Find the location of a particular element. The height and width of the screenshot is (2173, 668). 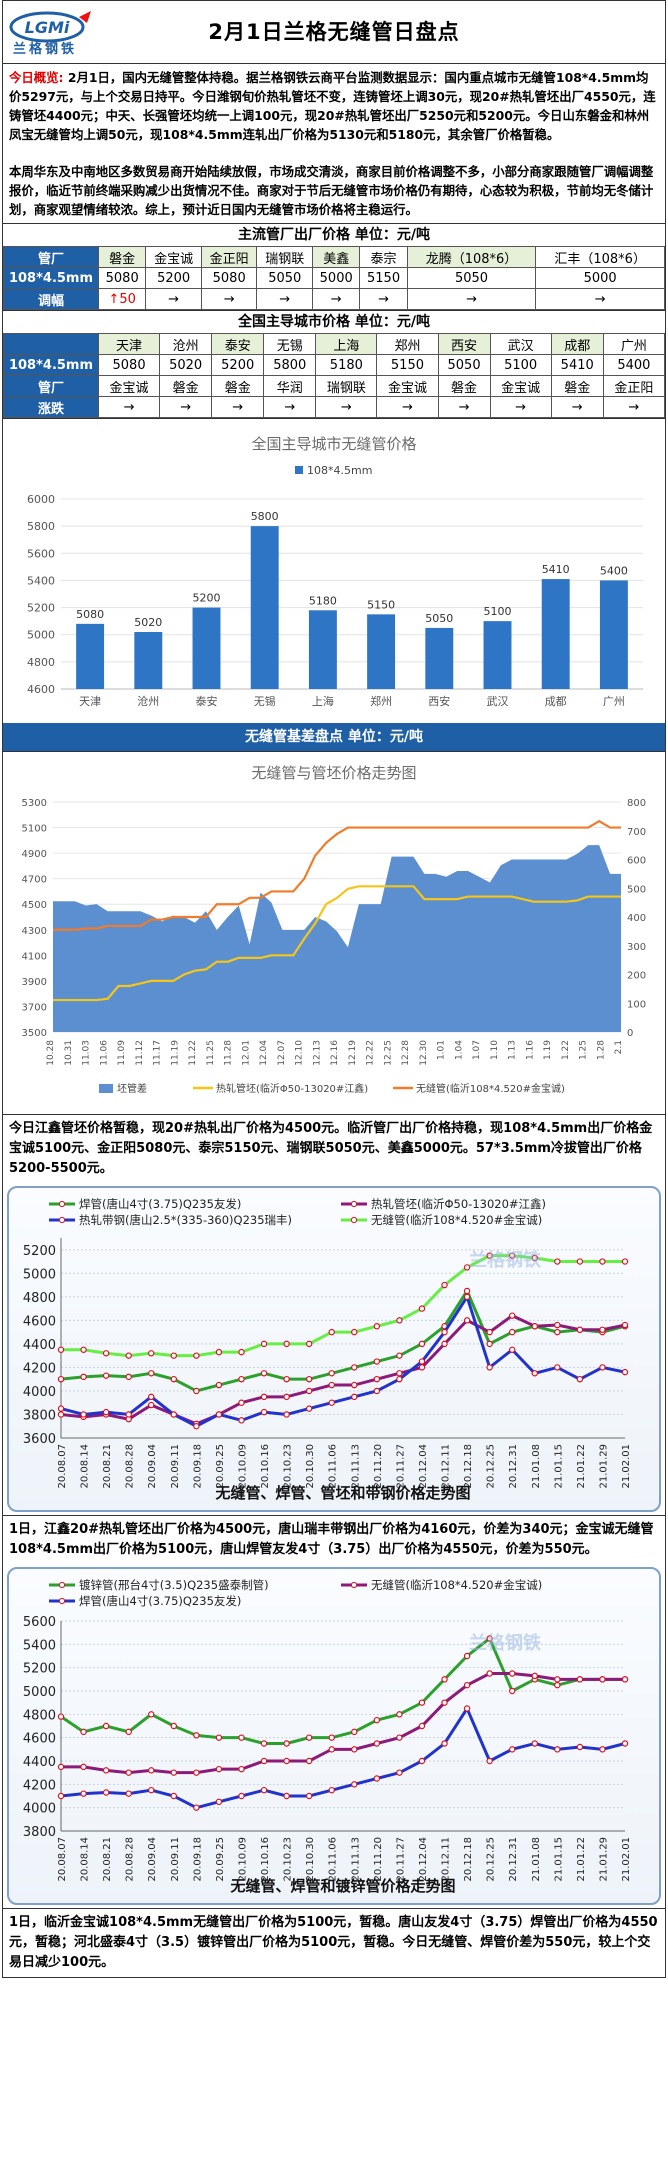

x-tick-label: 无锡 is located at coordinates (265, 701).